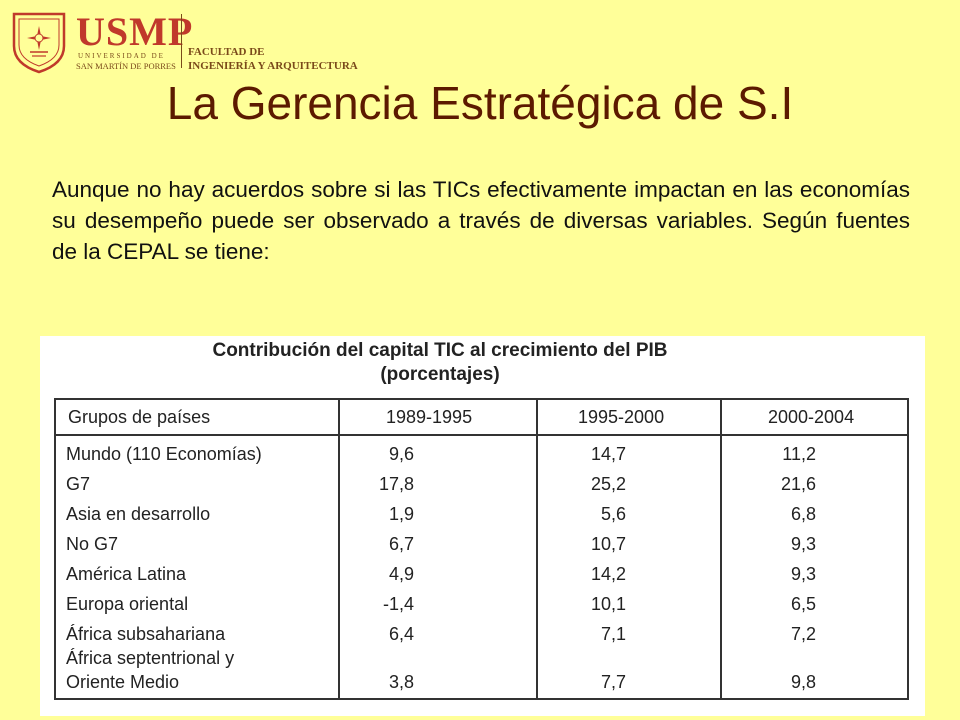  What do you see at coordinates (127, 604) in the screenshot?
I see `table-row-group: Europa oriental` at bounding box center [127, 604].